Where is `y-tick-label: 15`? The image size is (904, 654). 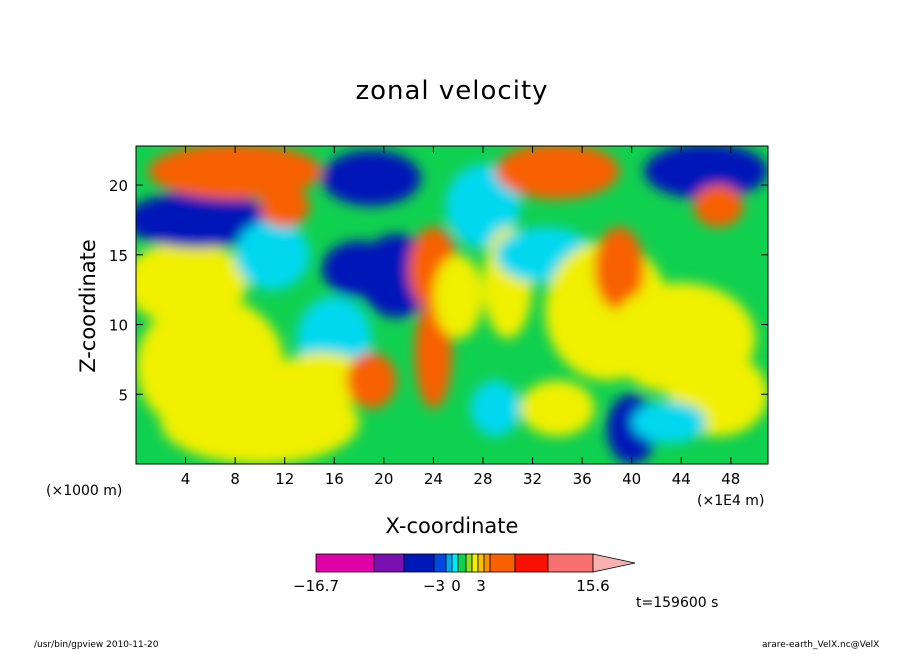 y-tick-label: 15 is located at coordinates (118, 256).